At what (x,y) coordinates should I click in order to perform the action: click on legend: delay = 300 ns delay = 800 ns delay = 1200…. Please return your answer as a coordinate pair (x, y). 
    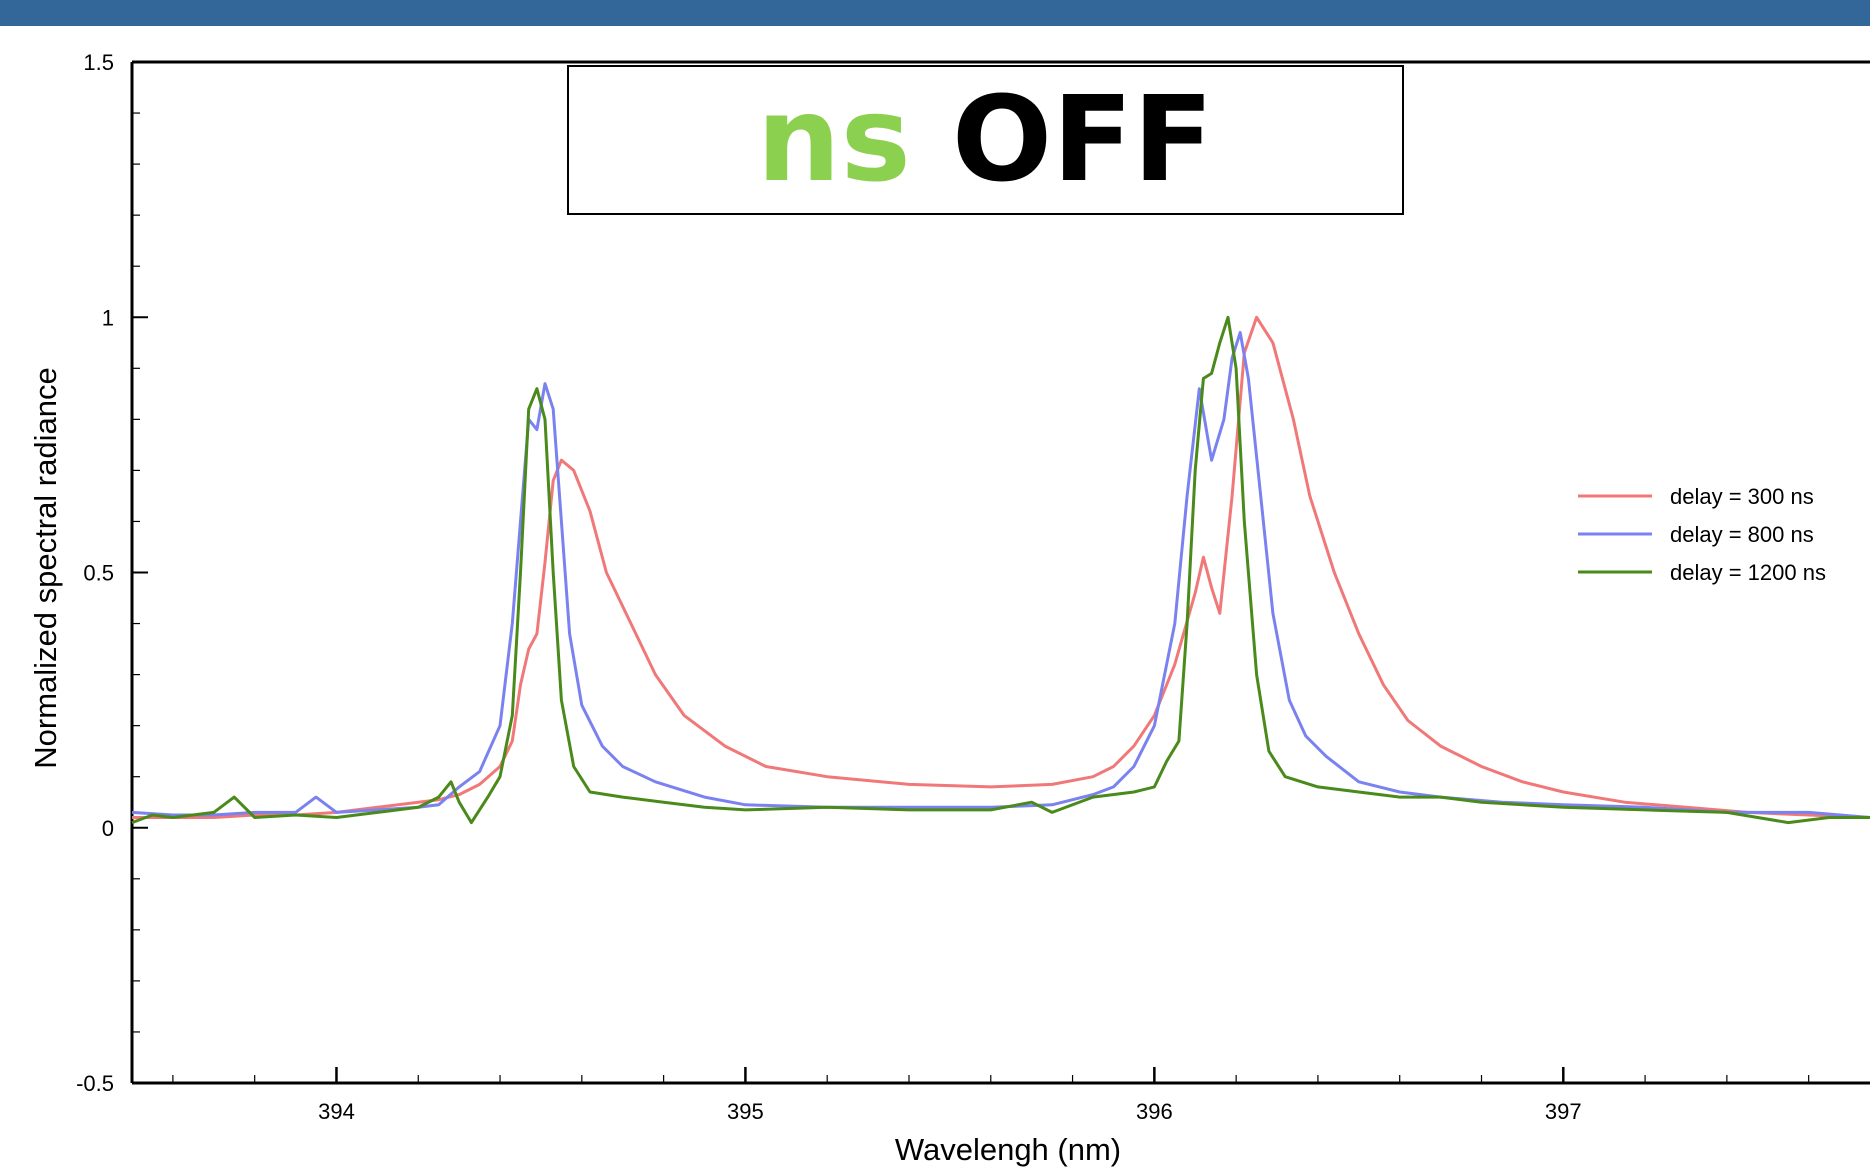
    Looking at the image, I should click on (1702, 534).